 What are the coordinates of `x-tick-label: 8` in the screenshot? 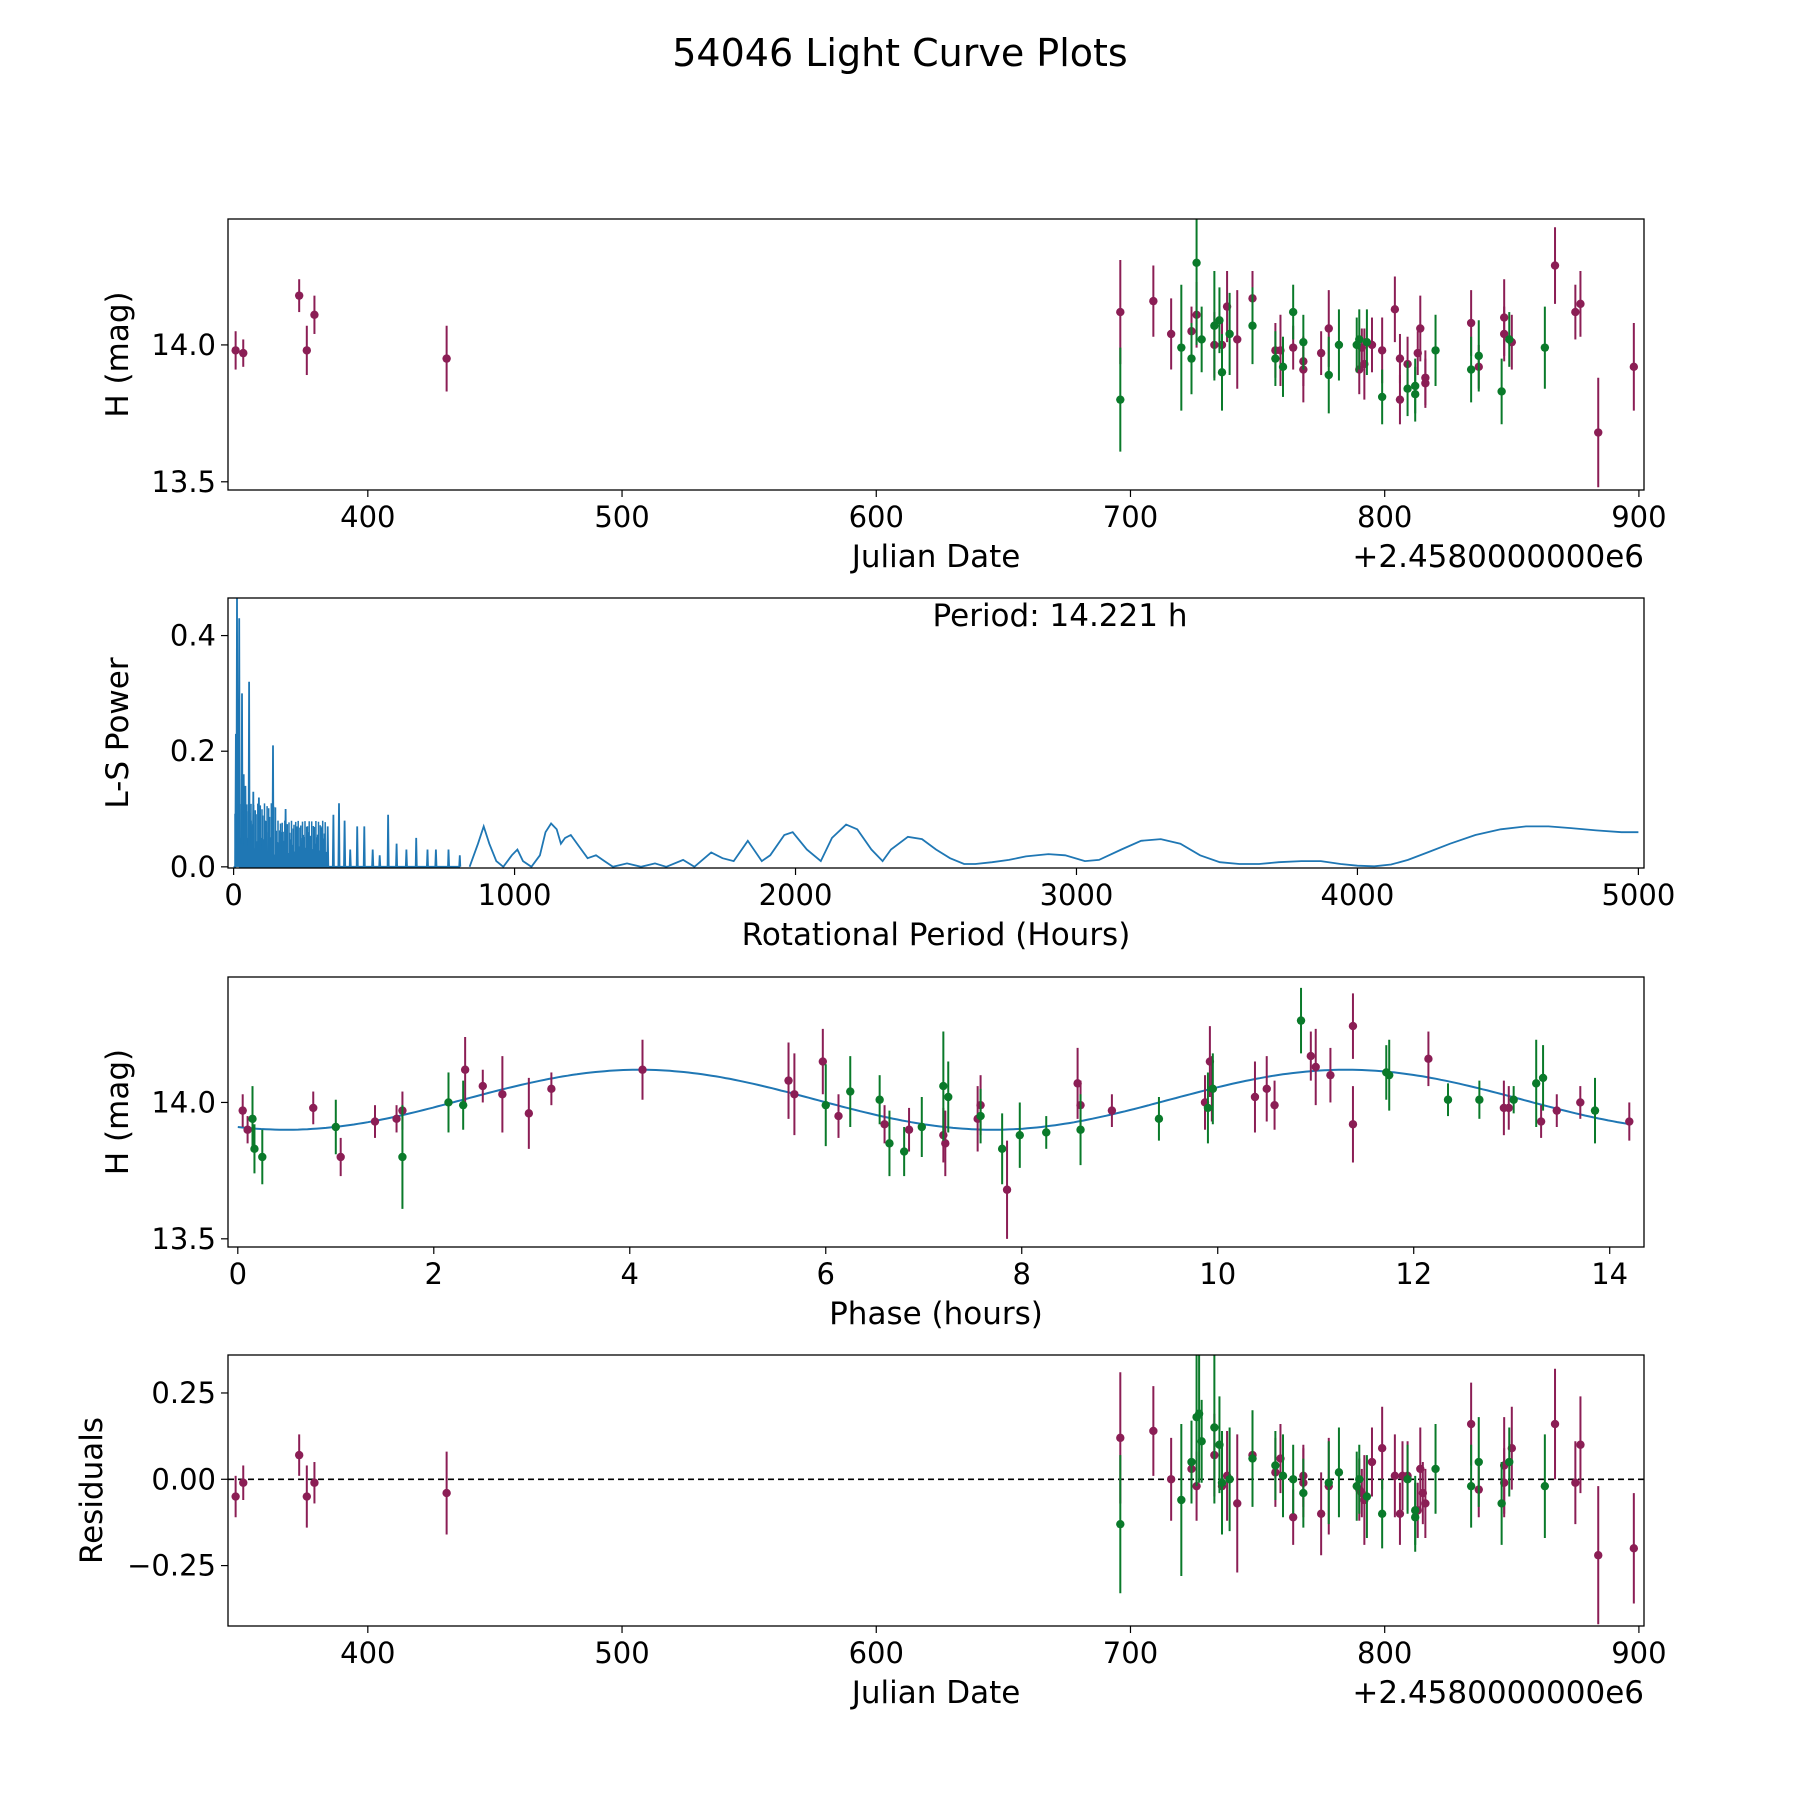 It's located at (1022, 1274).